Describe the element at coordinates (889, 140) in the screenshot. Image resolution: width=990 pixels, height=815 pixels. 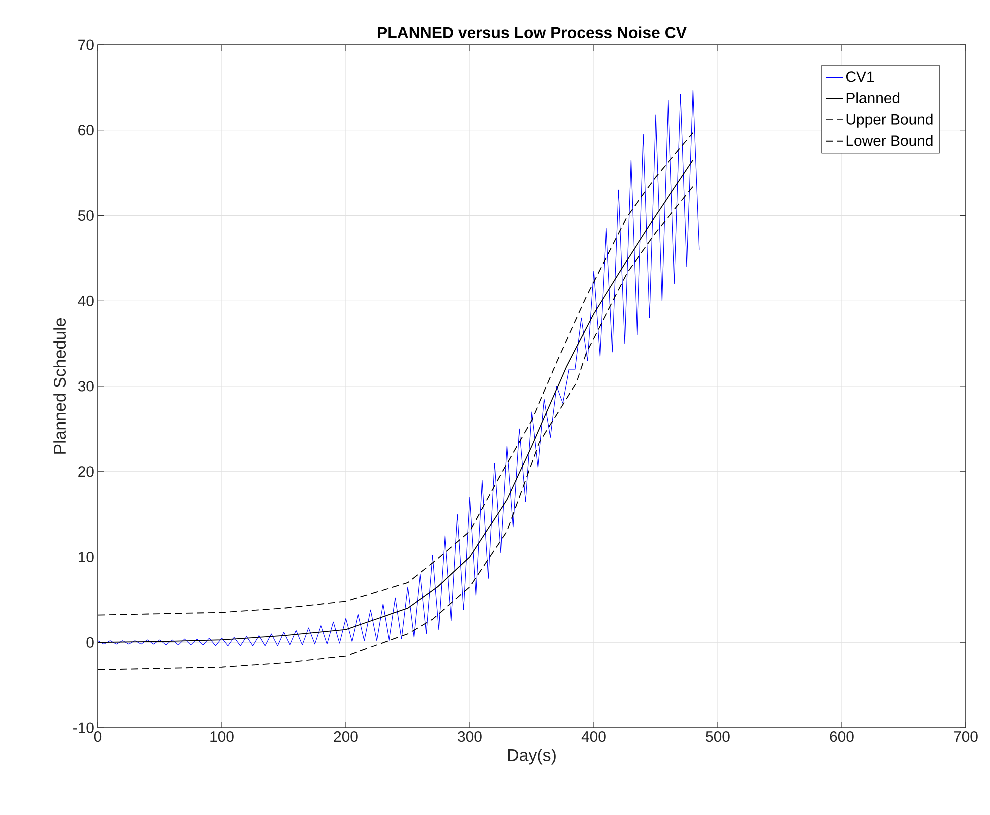
I see `legend-label: Lower Bound` at that location.